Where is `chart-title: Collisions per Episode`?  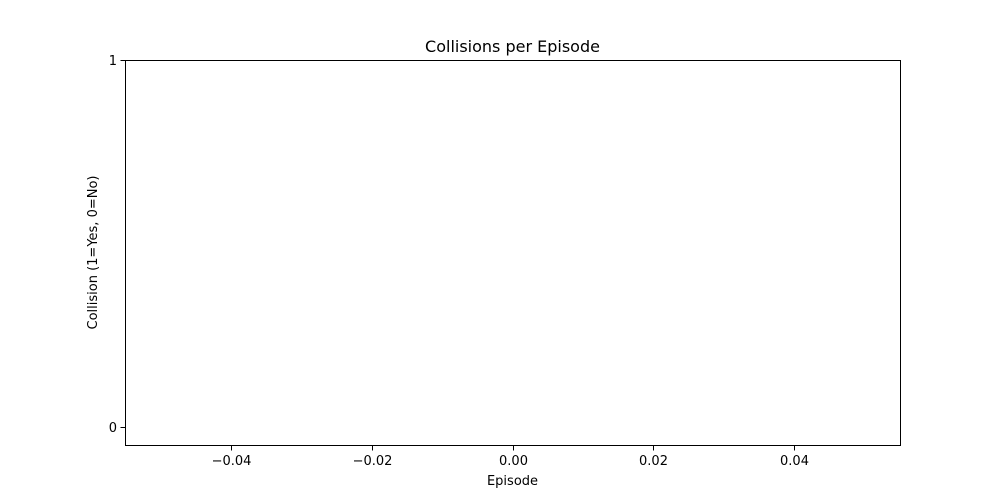 chart-title: Collisions per Episode is located at coordinates (512, 46).